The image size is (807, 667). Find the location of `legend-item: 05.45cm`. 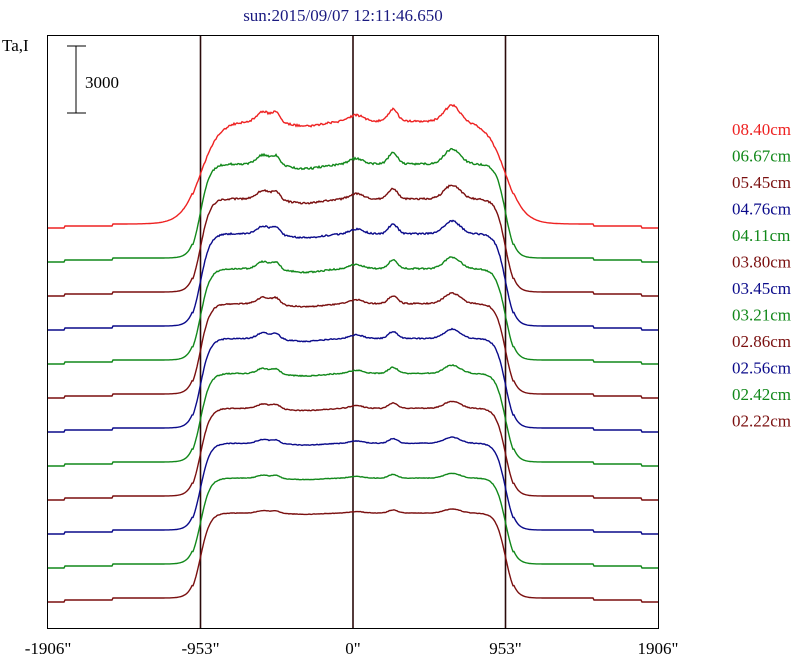

legend-item: 05.45cm is located at coordinates (761, 182).